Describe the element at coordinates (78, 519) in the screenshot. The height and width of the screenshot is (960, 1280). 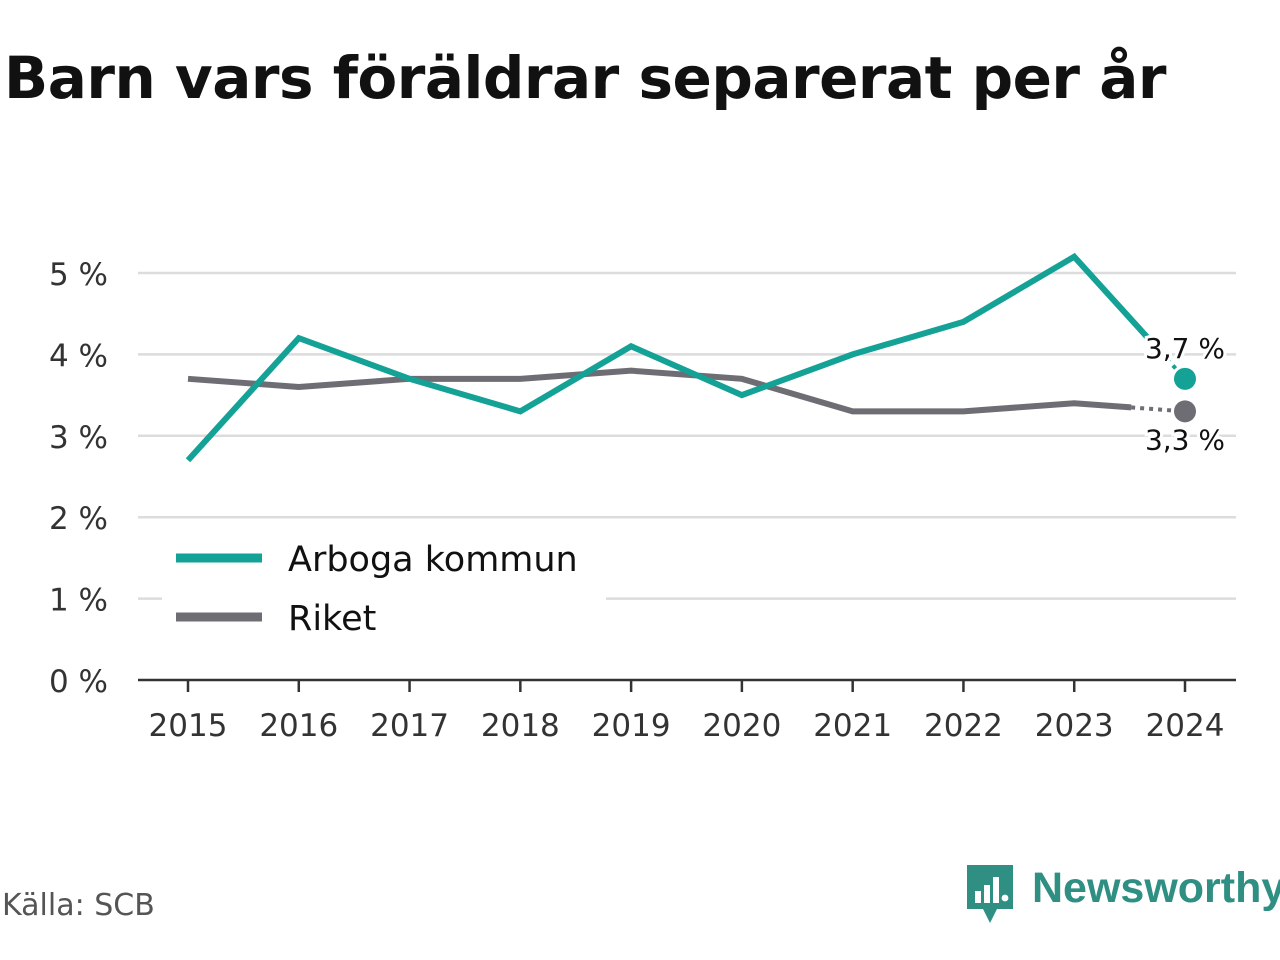
I see `y-tick-label: 2 %` at that location.